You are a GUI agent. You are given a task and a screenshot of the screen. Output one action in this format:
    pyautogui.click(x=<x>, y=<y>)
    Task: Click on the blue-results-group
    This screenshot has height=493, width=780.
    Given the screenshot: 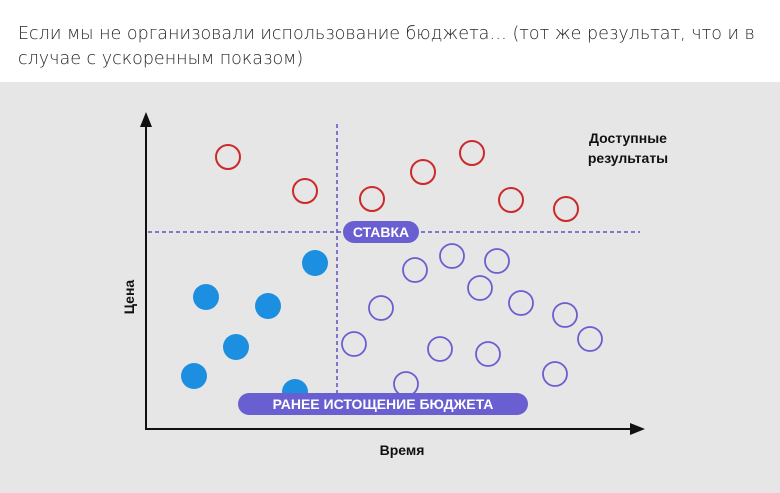 What is the action you would take?
    pyautogui.click(x=254, y=327)
    